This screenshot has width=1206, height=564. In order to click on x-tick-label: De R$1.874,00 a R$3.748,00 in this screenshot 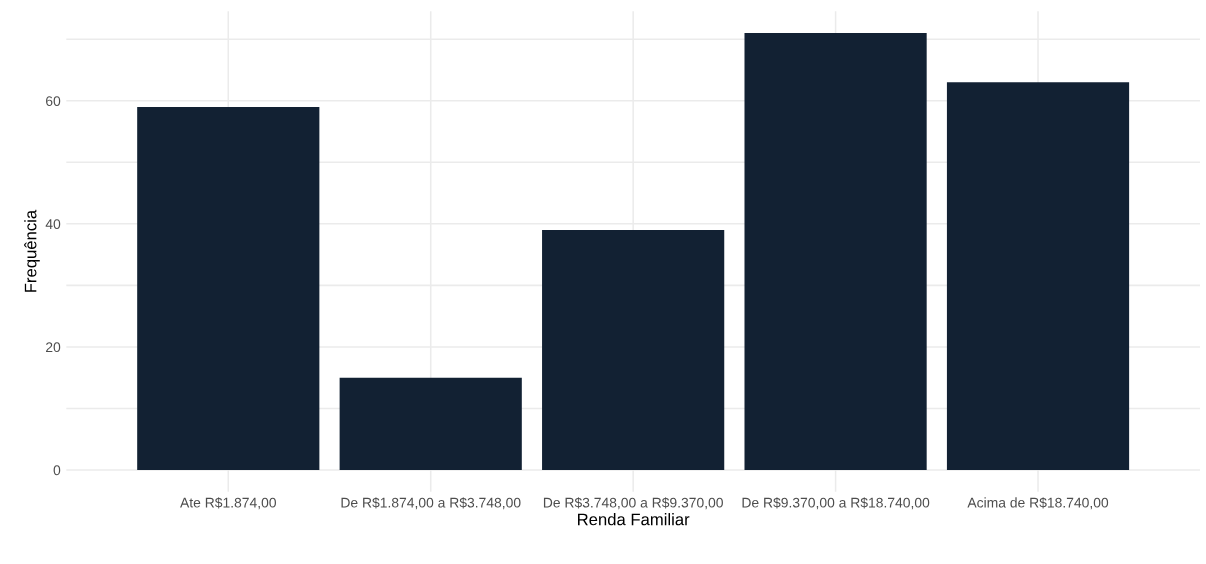, I will do `click(431, 503)`.